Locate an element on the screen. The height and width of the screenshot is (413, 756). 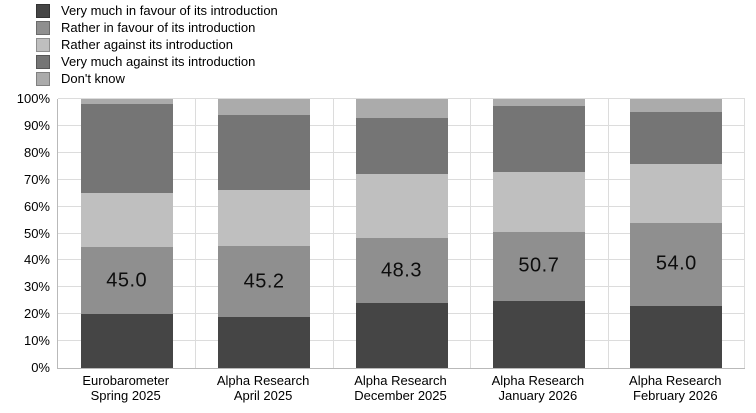
stacked-bar: 50.7 is located at coordinates (538, 233).